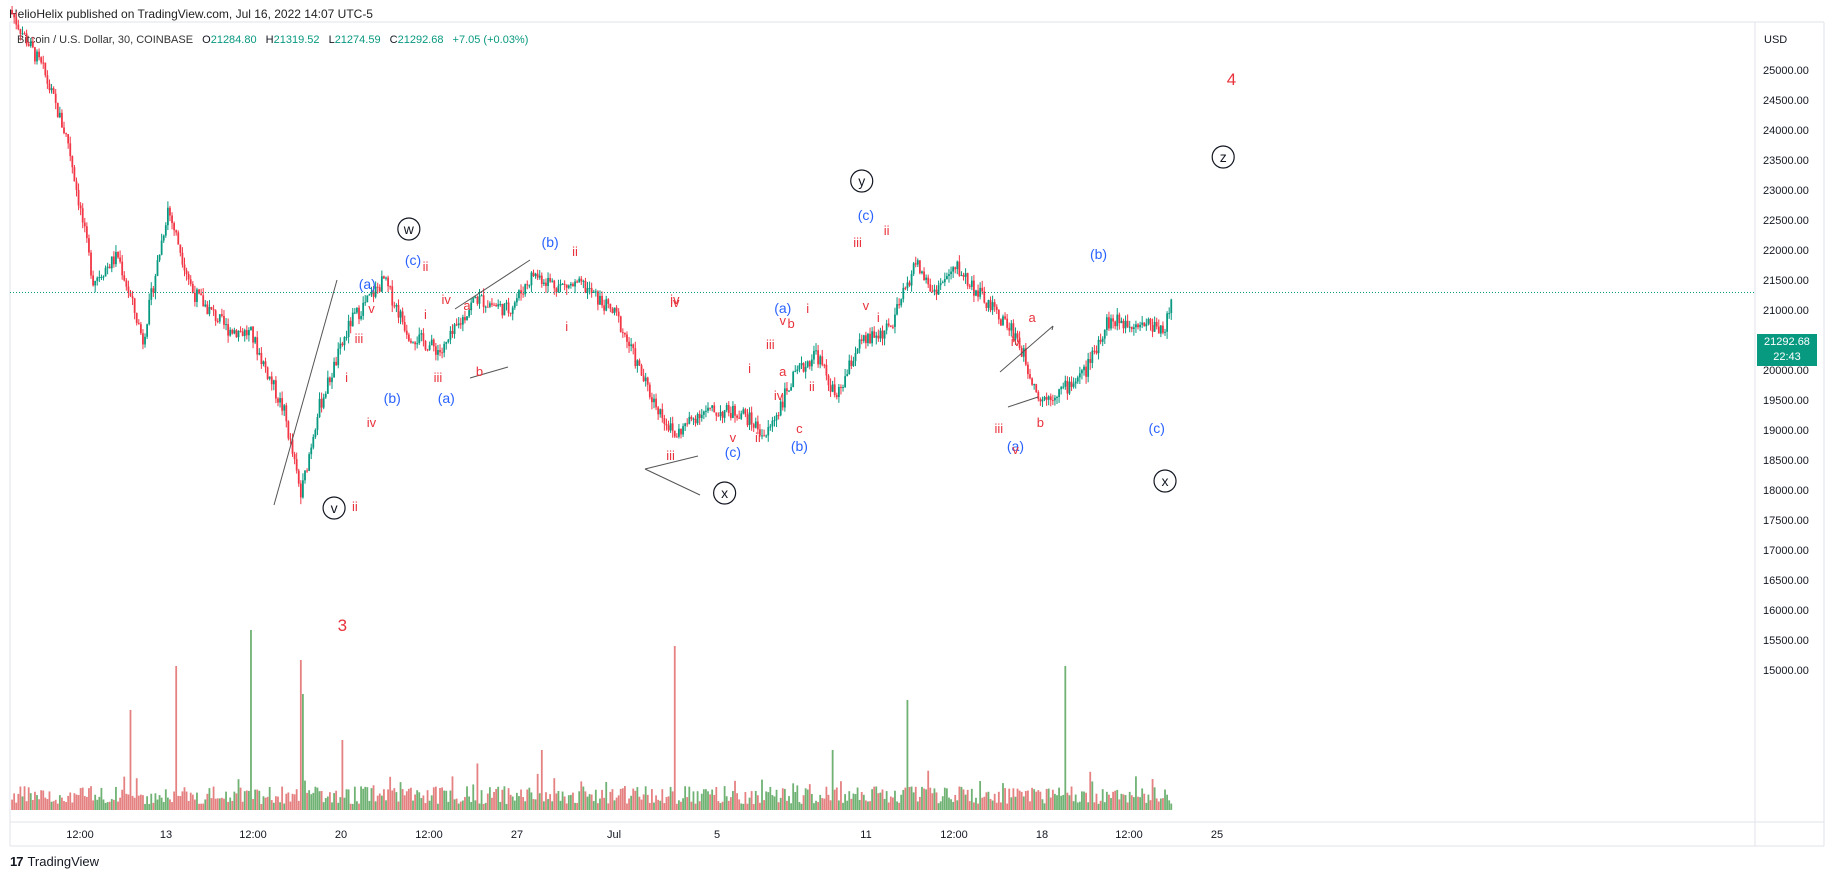 Image resolution: width=1834 pixels, height=879 pixels. What do you see at coordinates (54, 861) in the screenshot?
I see `footer-brand: 17 TradingView` at bounding box center [54, 861].